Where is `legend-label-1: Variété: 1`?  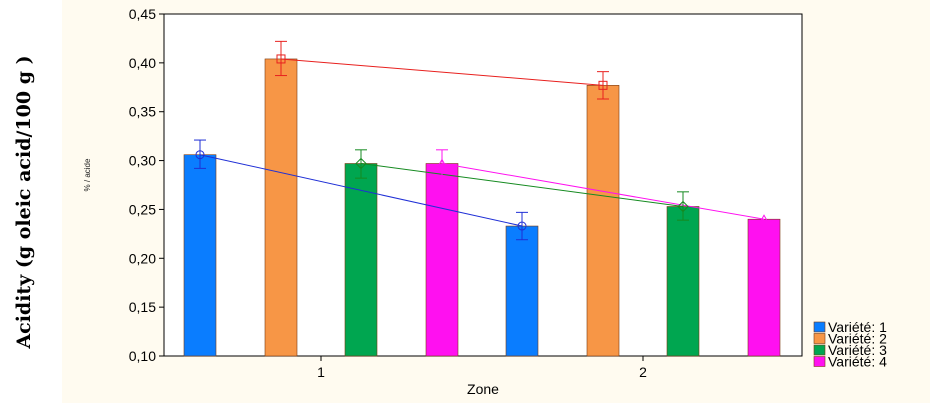
legend-label-1: Variété: 1 is located at coordinates (857, 327).